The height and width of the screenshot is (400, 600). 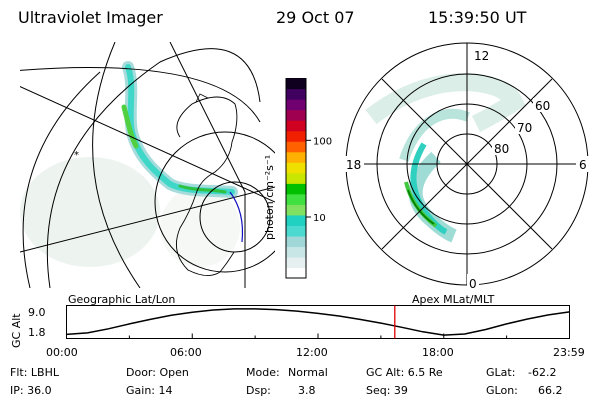 What do you see at coordinates (149, 390) in the screenshot?
I see `gain-readout: Gain: 14` at bounding box center [149, 390].